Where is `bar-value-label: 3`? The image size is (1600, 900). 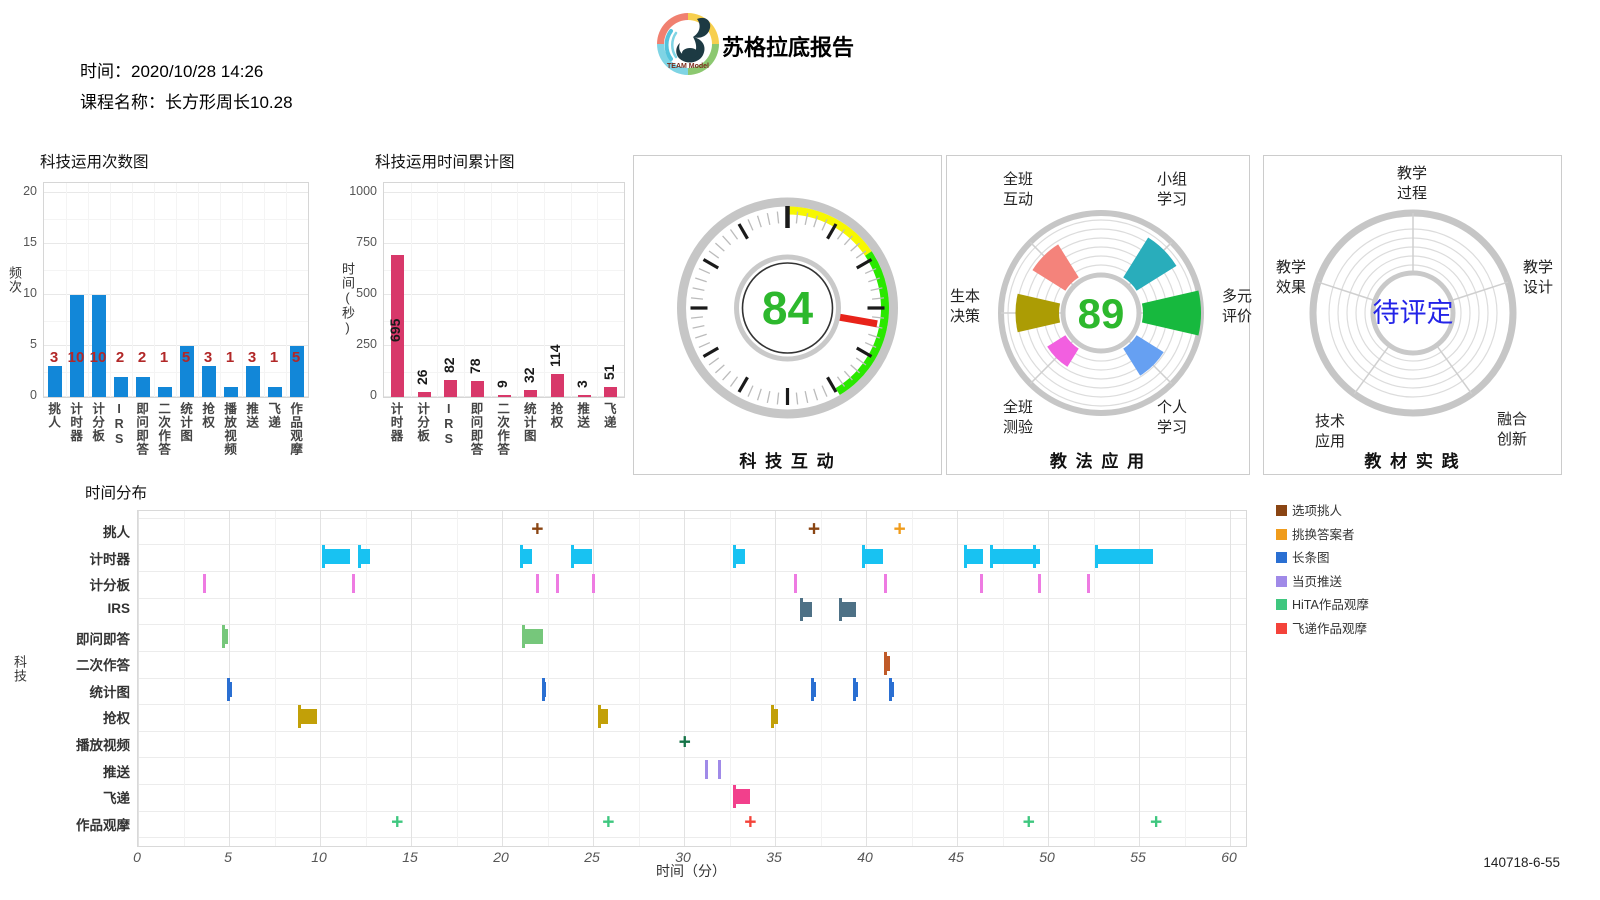
bar-value-label: 3 is located at coordinates (252, 357).